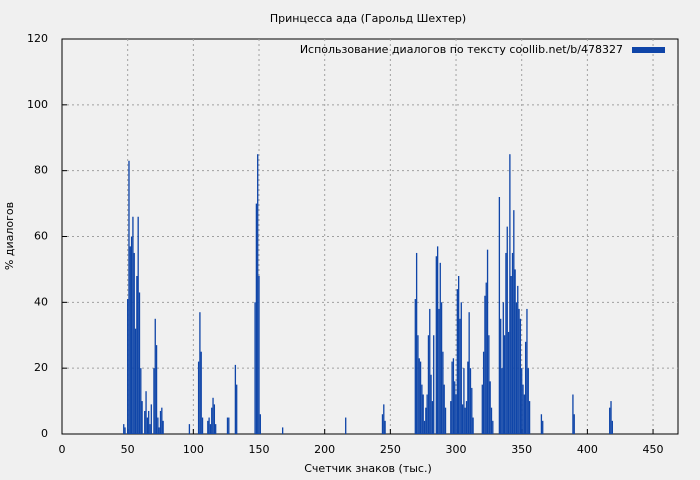 This screenshot has height=480, width=700. What do you see at coordinates (368, 468) in the screenshot?
I see `x-axis-label: Счетчик знаков (тыс.)` at bounding box center [368, 468].